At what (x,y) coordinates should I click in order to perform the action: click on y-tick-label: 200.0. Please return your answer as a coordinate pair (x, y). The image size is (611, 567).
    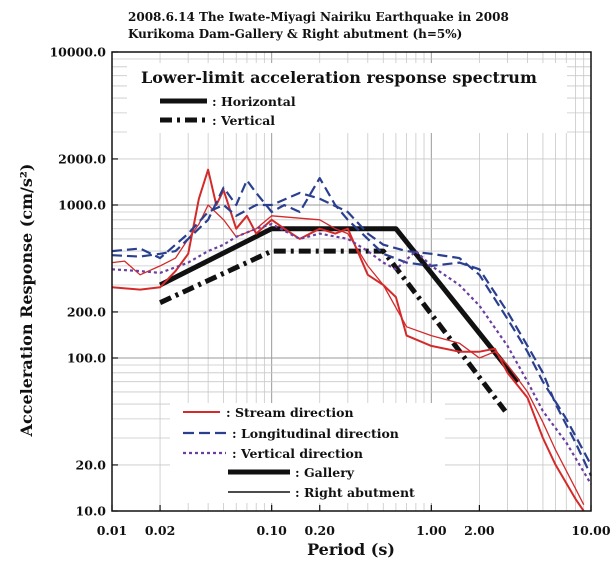
    Looking at the image, I should click on (86, 311).